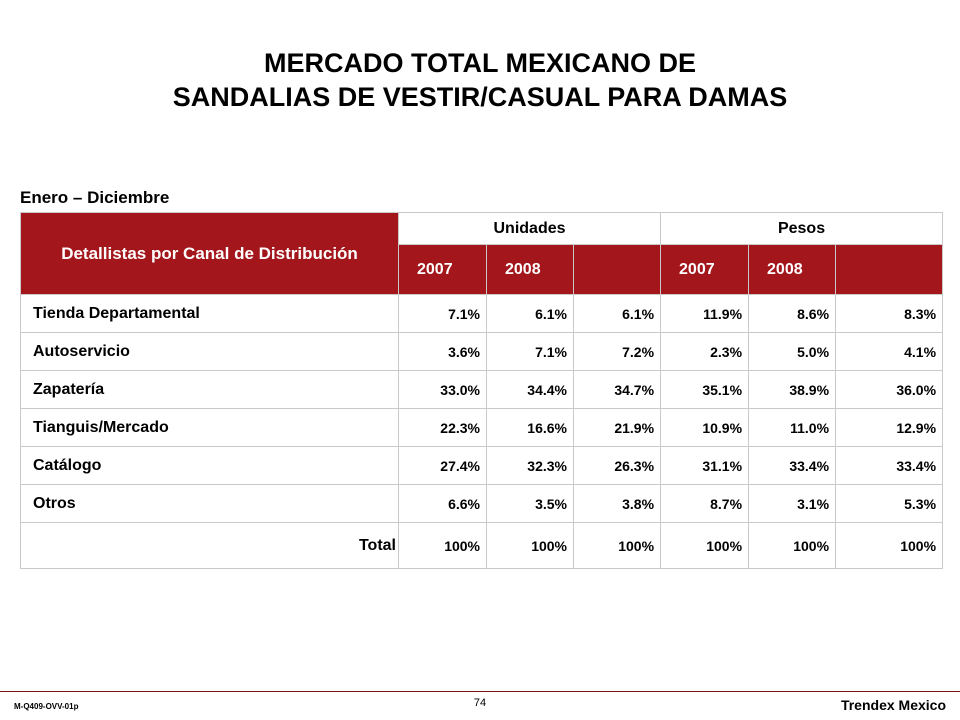 The height and width of the screenshot is (720, 960). What do you see at coordinates (442, 427) in the screenshot?
I see `value-cell: 22.3%` at bounding box center [442, 427].